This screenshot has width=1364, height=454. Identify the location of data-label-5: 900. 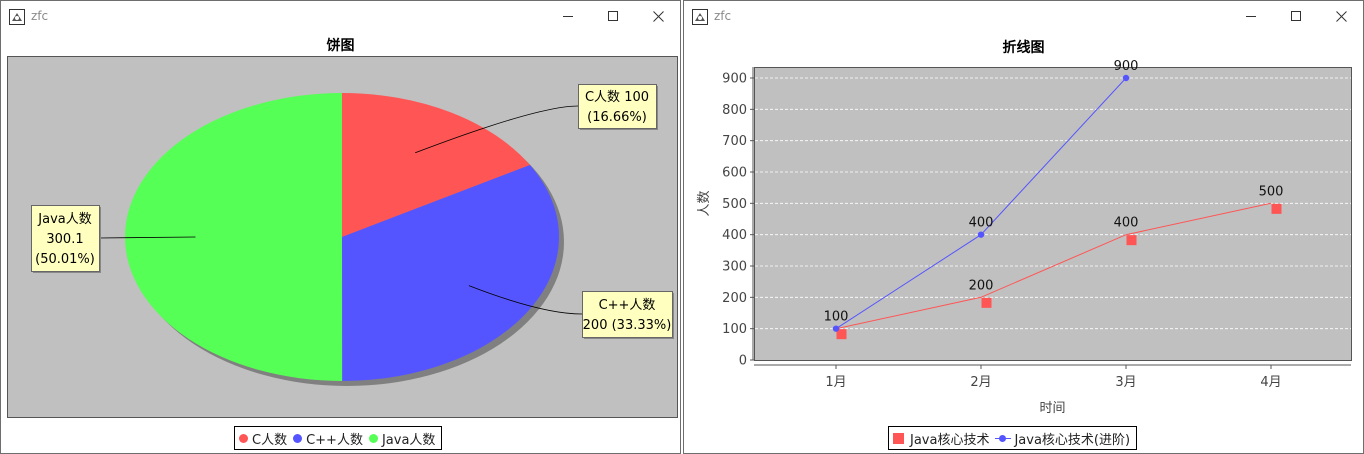
(1126, 66).